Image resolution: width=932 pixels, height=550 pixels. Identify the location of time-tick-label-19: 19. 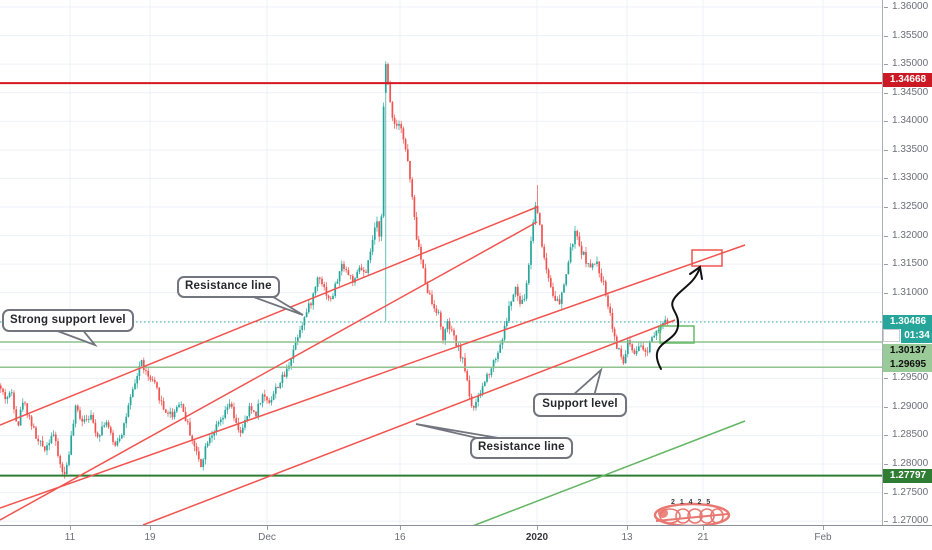
(150, 537).